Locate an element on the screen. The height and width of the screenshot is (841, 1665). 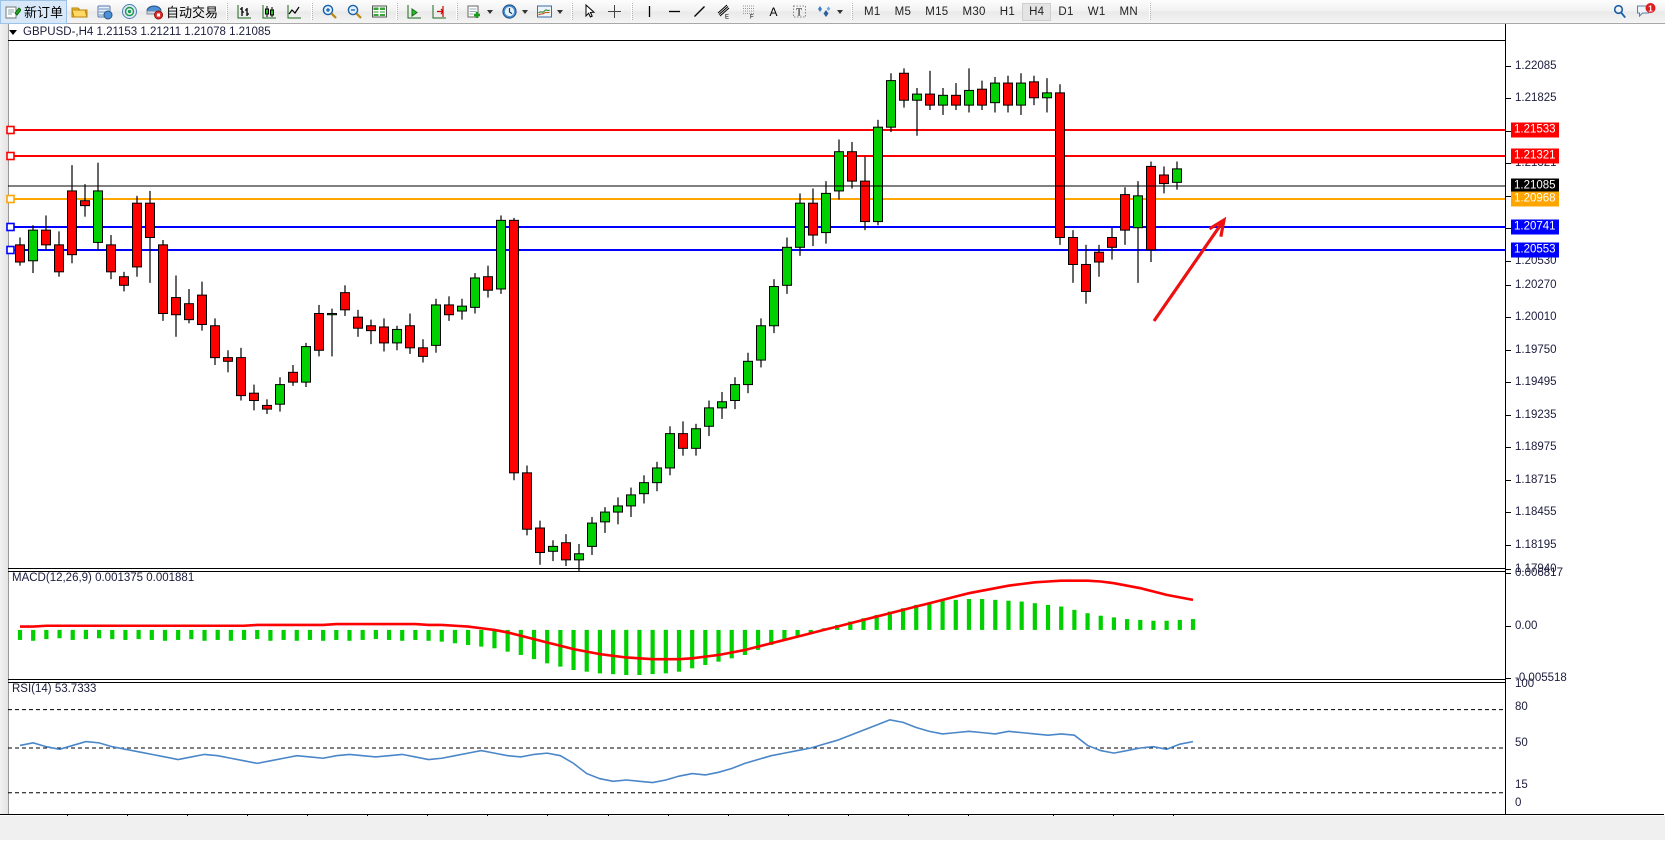
timeframe-w1: W1 is located at coordinates (1096, 11).